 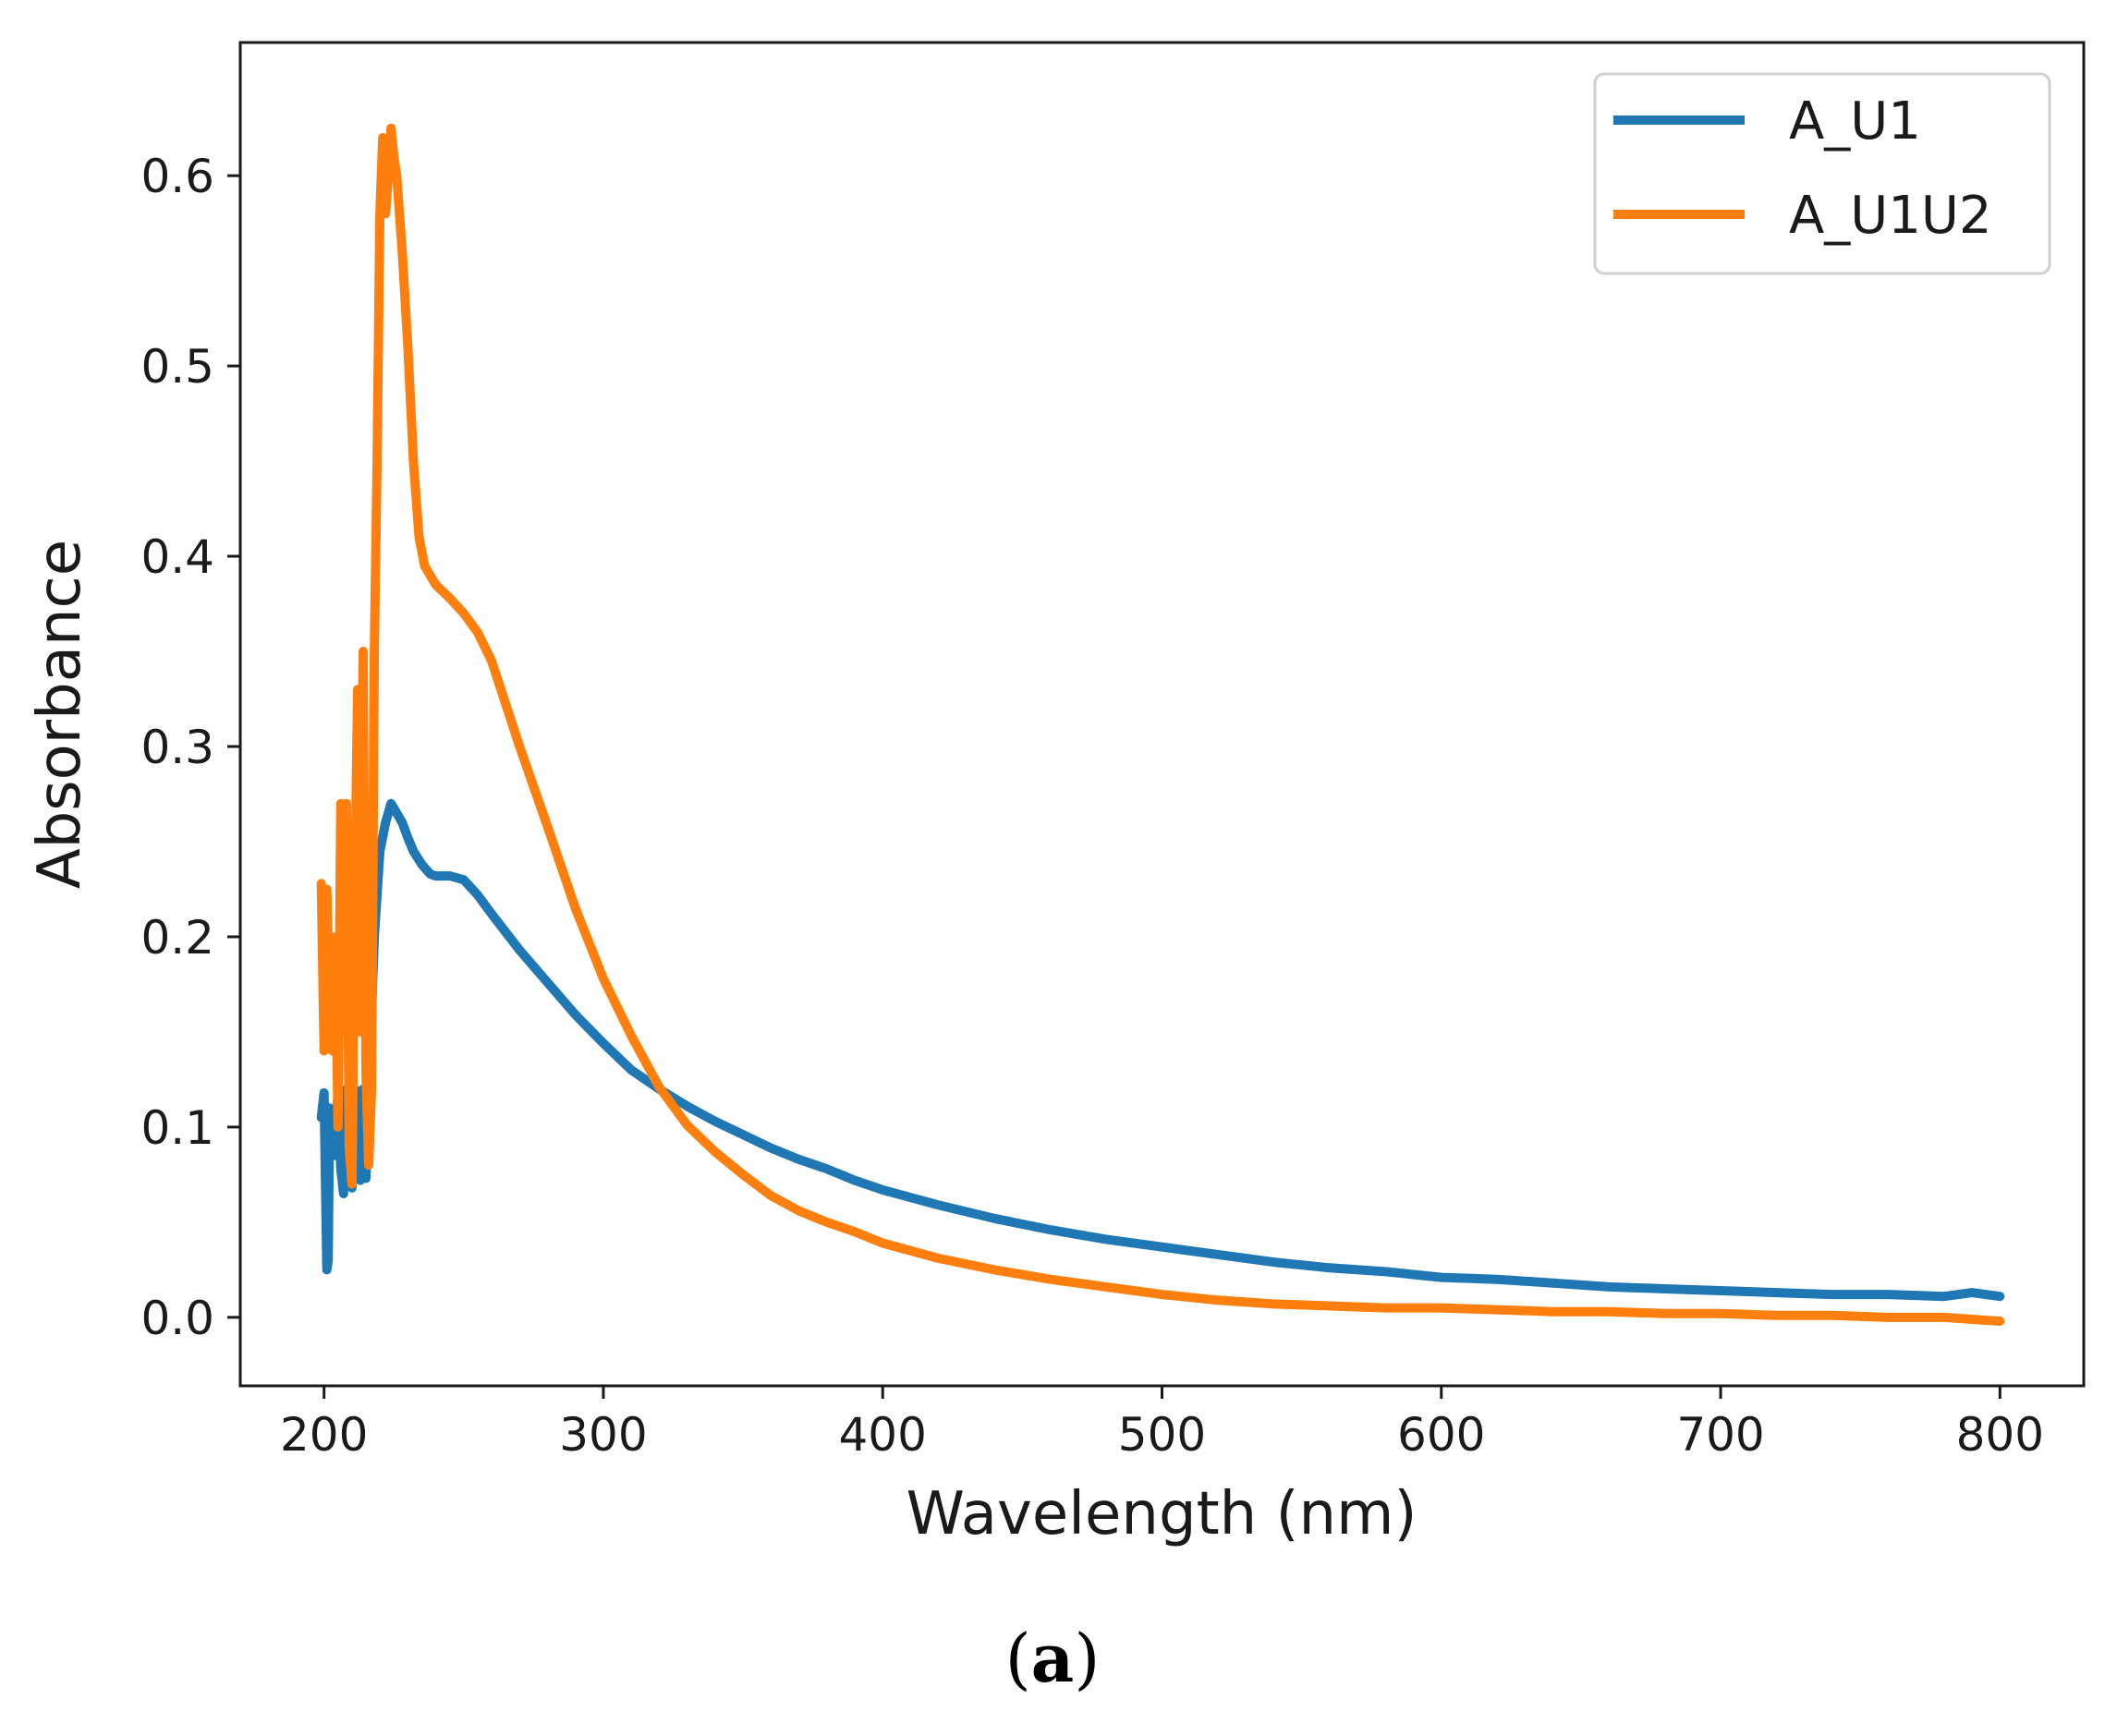 What do you see at coordinates (177, 557) in the screenshot?
I see `y-tick-label: 0.4` at bounding box center [177, 557].